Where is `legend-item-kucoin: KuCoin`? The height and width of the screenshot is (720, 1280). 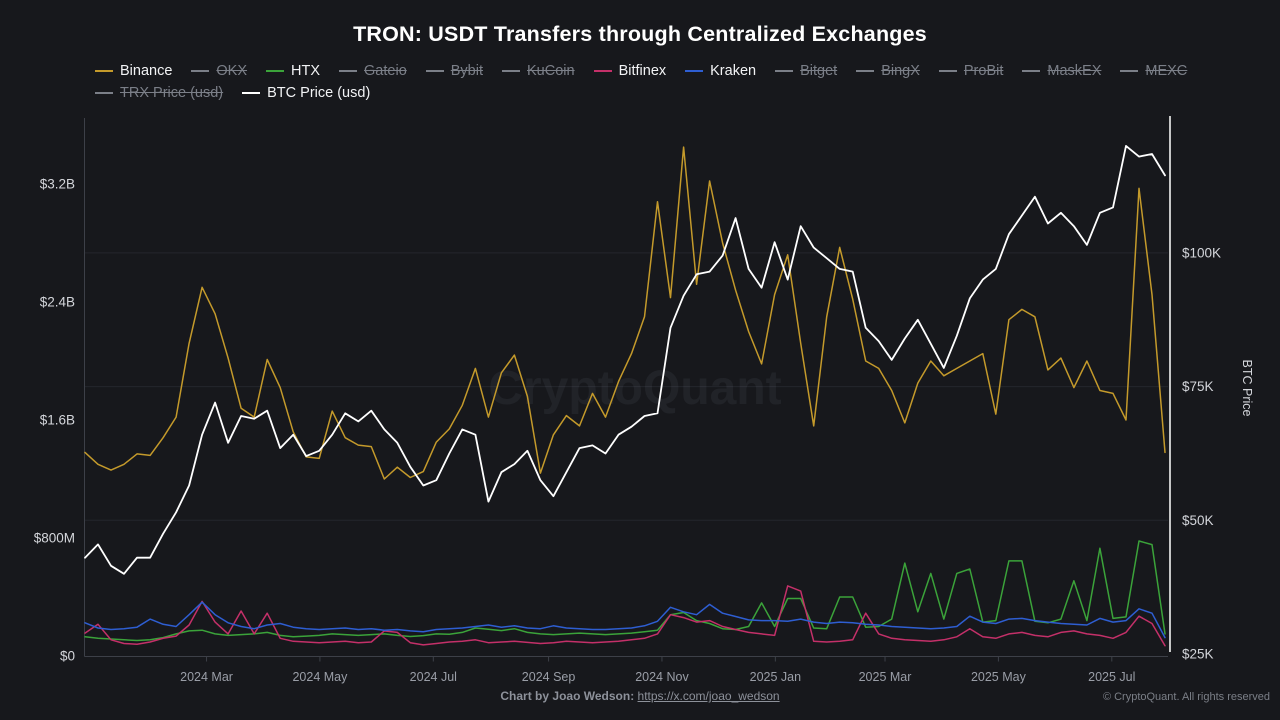
legend-item-kucoin: KuCoin is located at coordinates (538, 71).